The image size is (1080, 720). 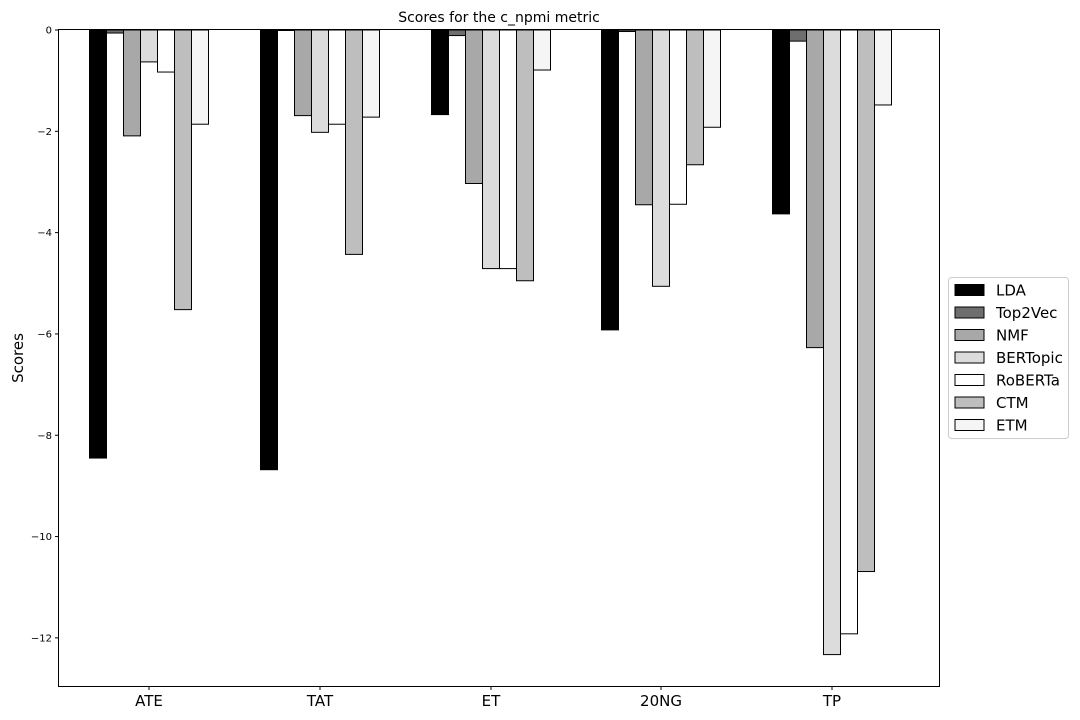 I want to click on bar-nmf-tp, so click(x=815, y=189).